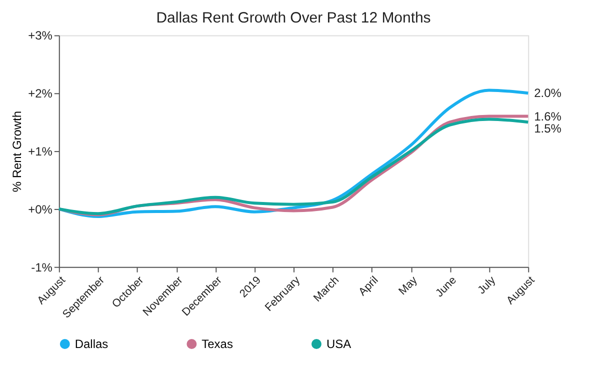  What do you see at coordinates (42, 267) in the screenshot?
I see `y-tick-label: -1%` at bounding box center [42, 267].